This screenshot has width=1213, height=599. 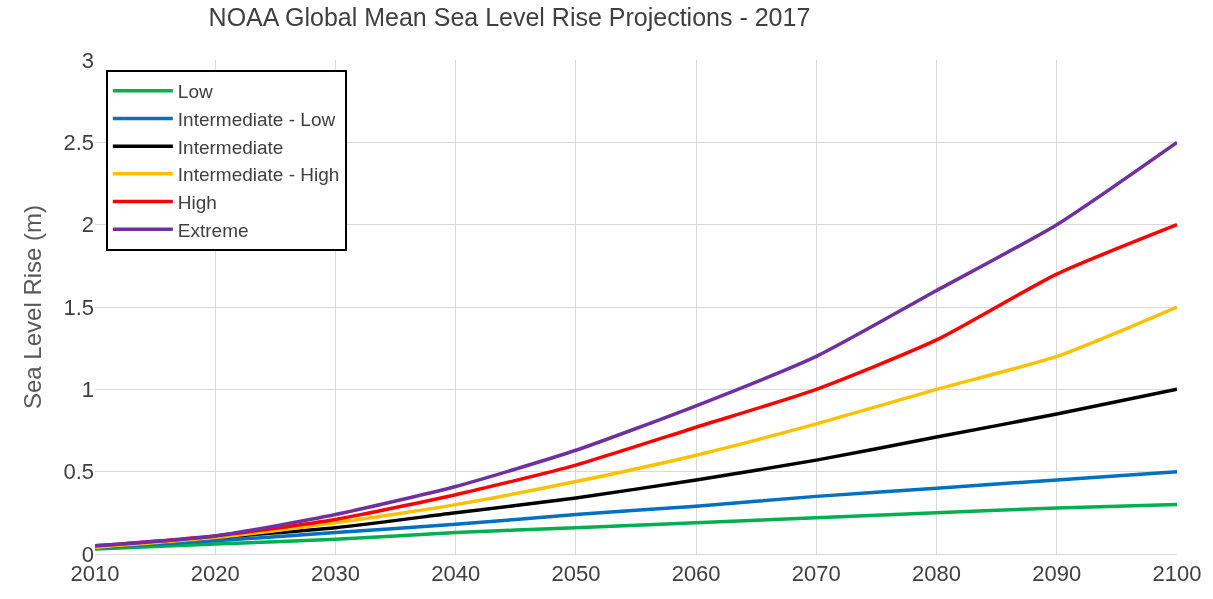 I want to click on y-axis-title: Sea Level Rise (m), so click(x=32, y=307).